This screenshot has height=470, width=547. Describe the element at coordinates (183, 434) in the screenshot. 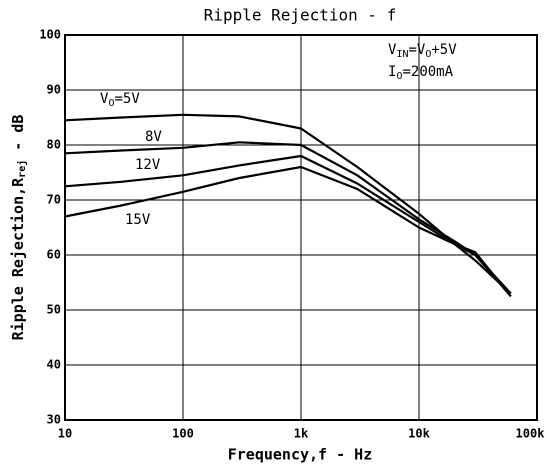

I see `x-tick-label: 100` at that location.